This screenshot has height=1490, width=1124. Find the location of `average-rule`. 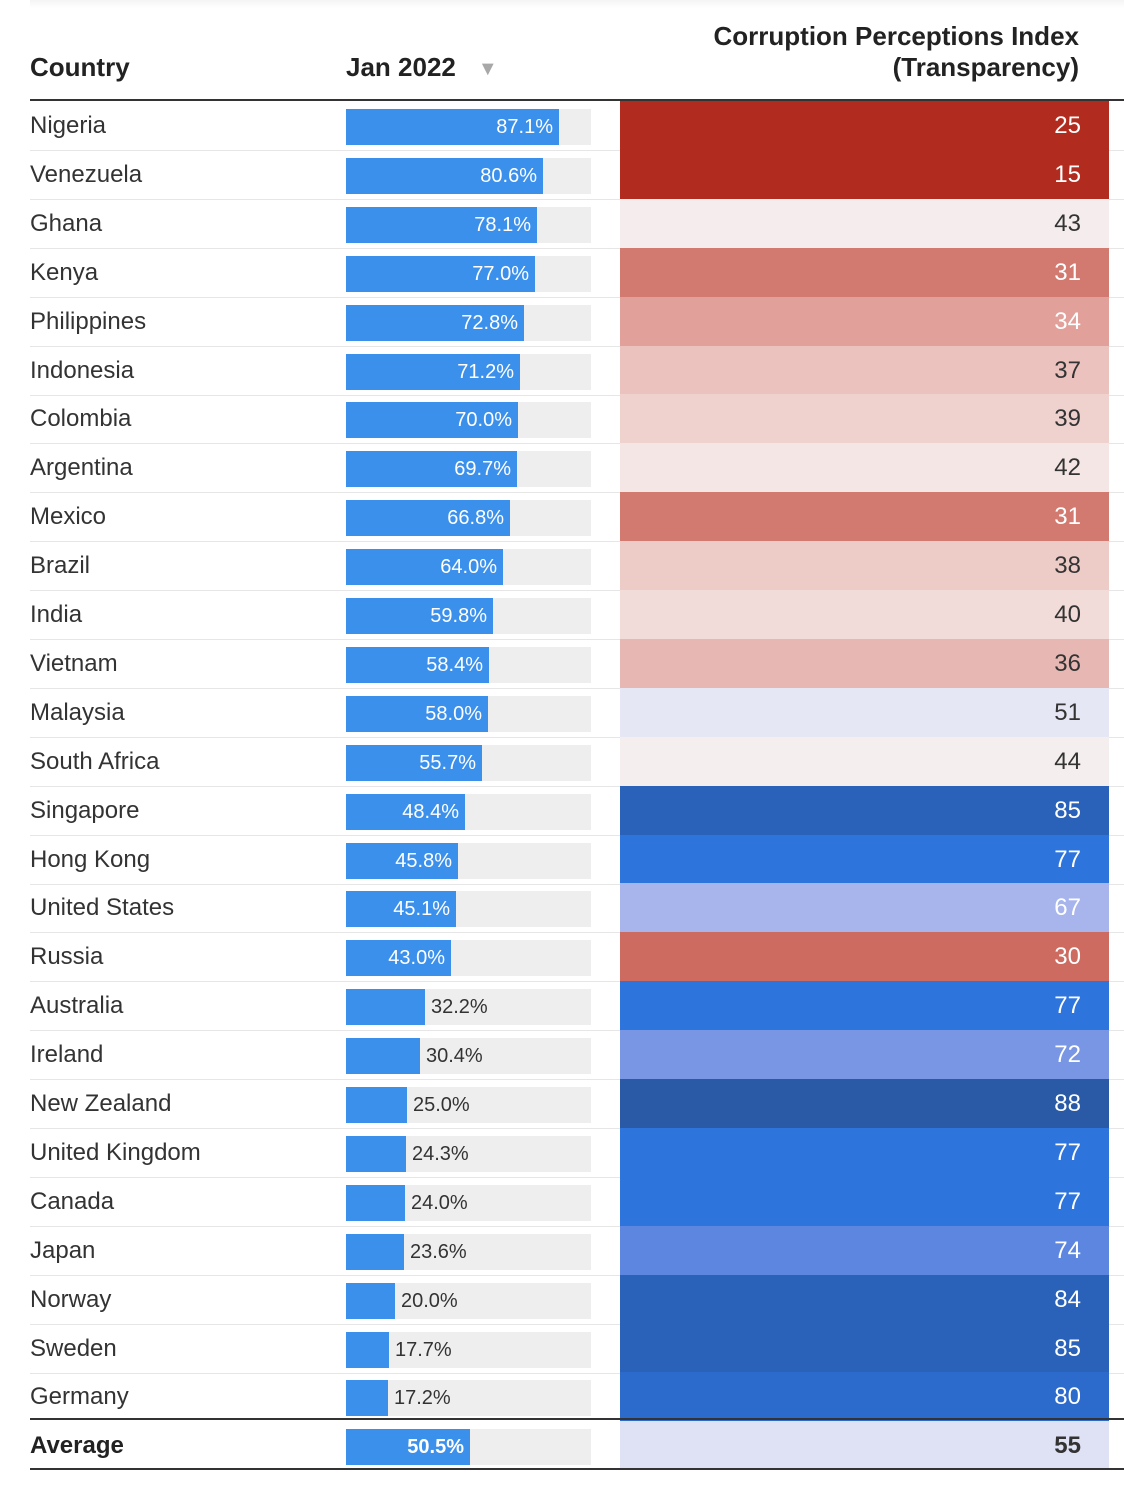

average-rule is located at coordinates (577, 1419).